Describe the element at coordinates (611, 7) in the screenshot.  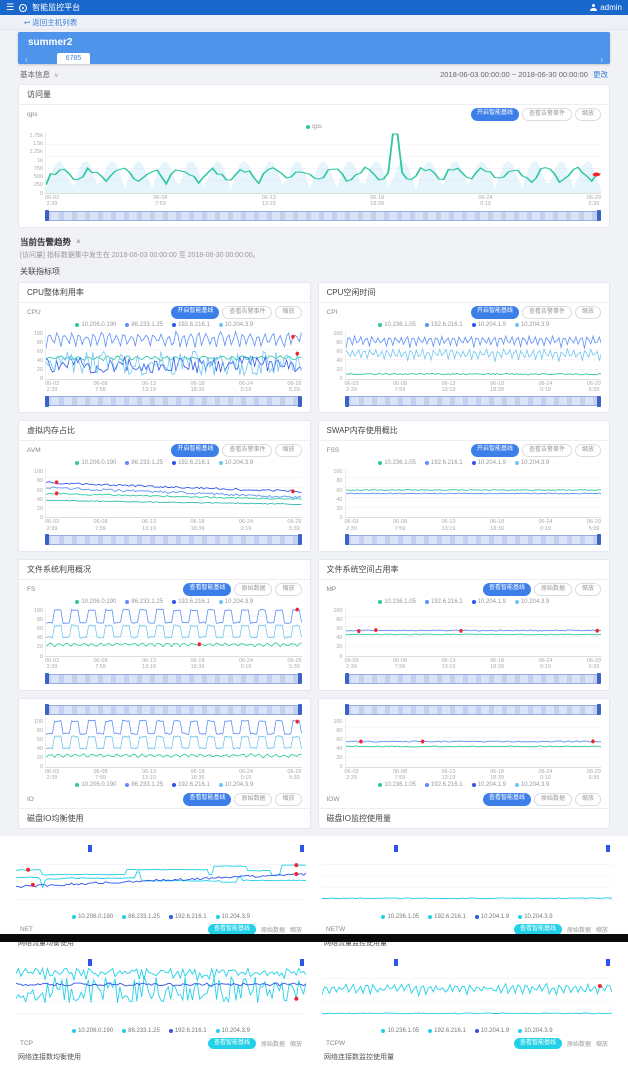
I see `user-name: admin` at that location.